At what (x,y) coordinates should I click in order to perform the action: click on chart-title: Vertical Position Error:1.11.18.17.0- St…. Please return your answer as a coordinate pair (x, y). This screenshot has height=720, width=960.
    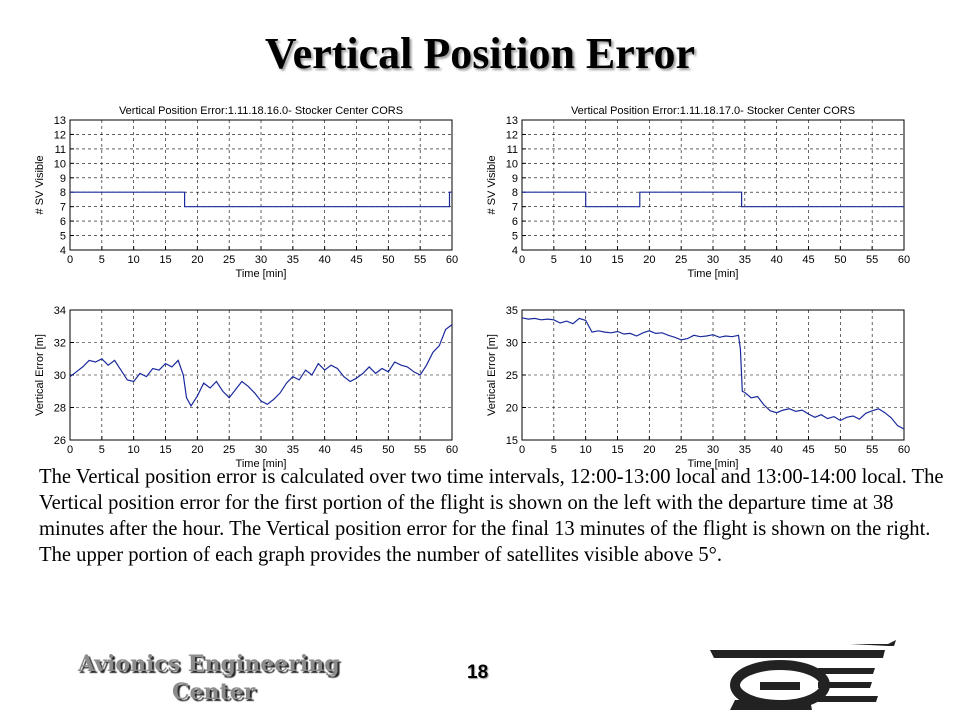
    Looking at the image, I should click on (713, 111).